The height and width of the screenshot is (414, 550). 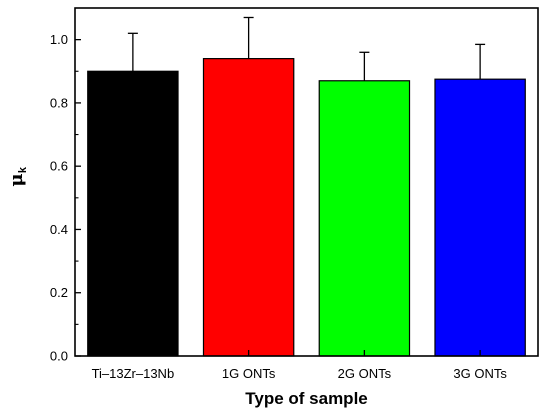 What do you see at coordinates (480, 373) in the screenshot?
I see `x-tick-label: 3G ONTs` at bounding box center [480, 373].